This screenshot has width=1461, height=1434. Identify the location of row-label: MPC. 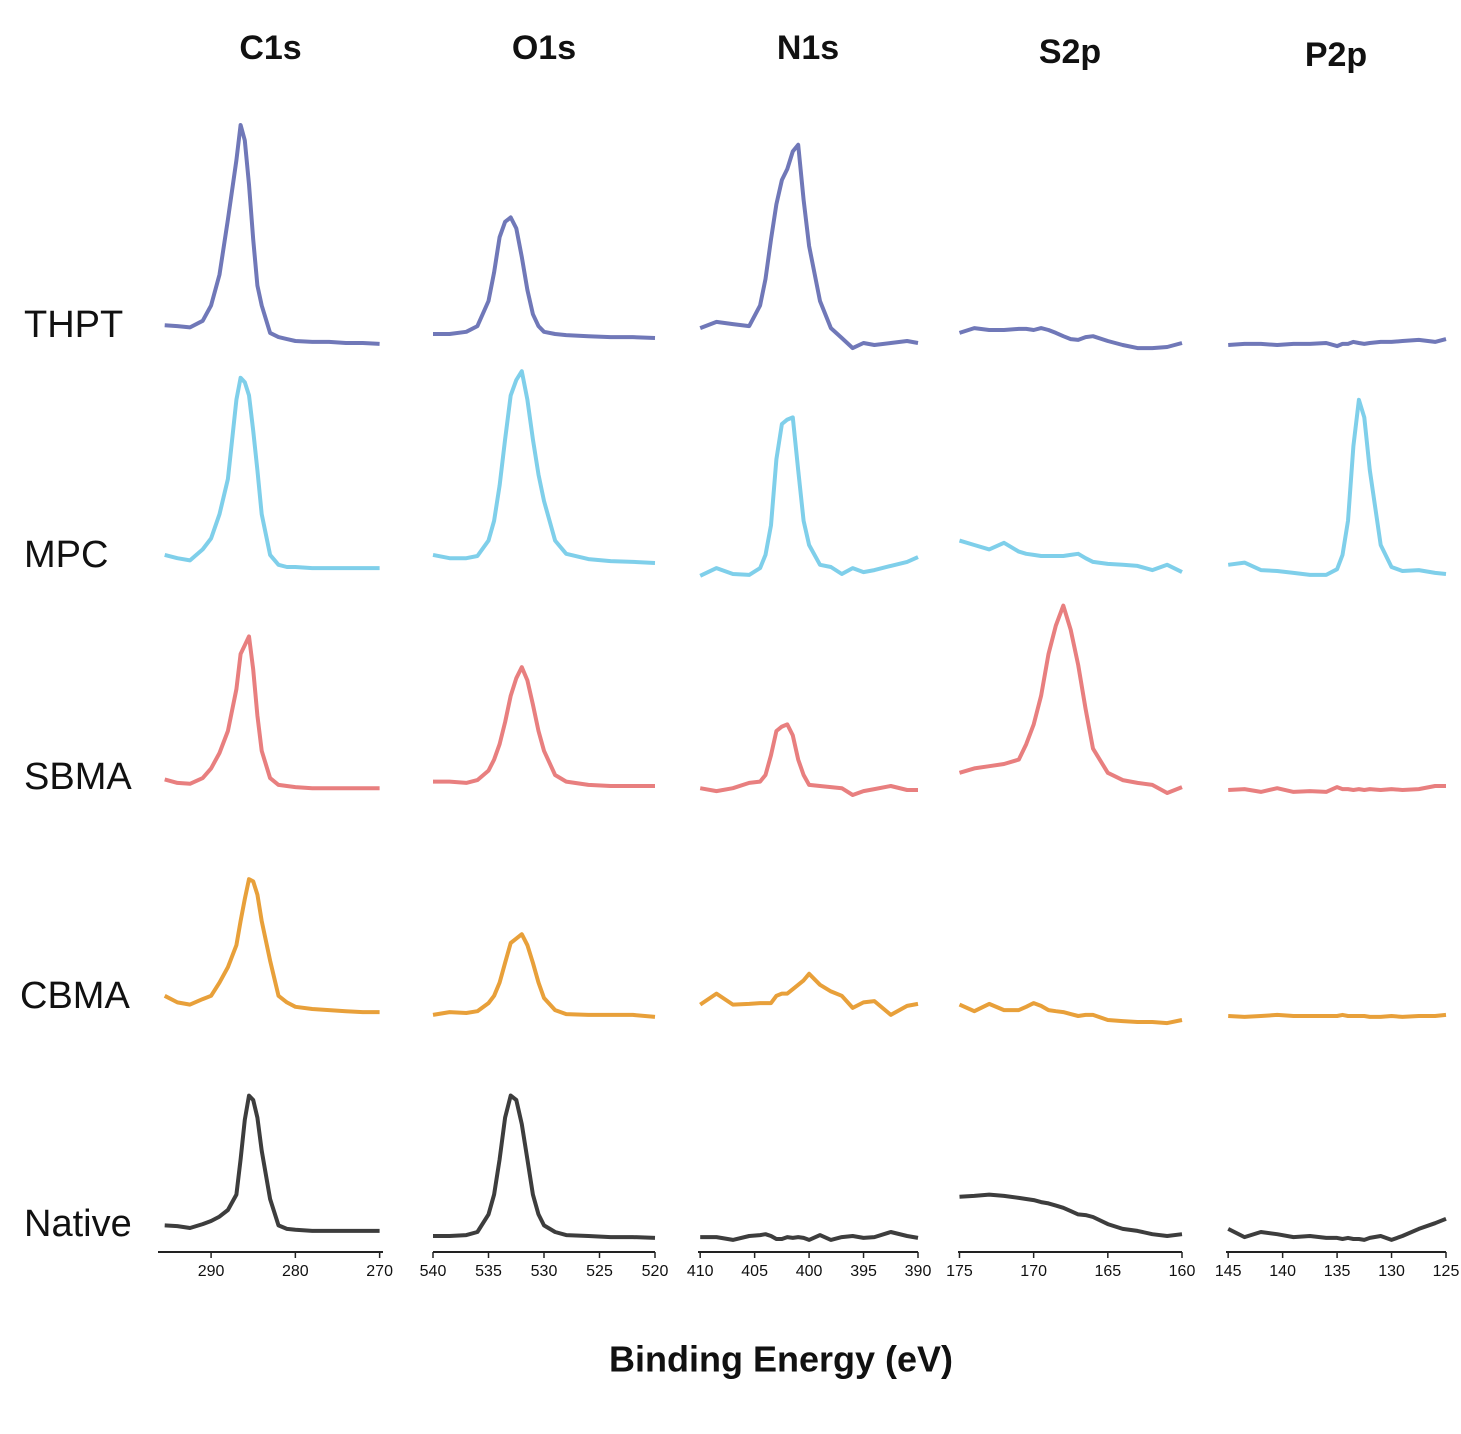
(66, 555).